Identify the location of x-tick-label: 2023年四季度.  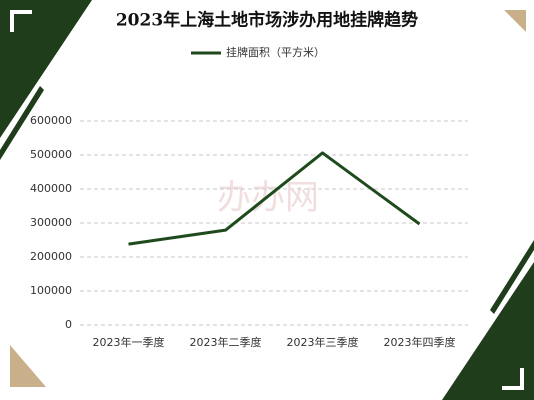
(420, 342).